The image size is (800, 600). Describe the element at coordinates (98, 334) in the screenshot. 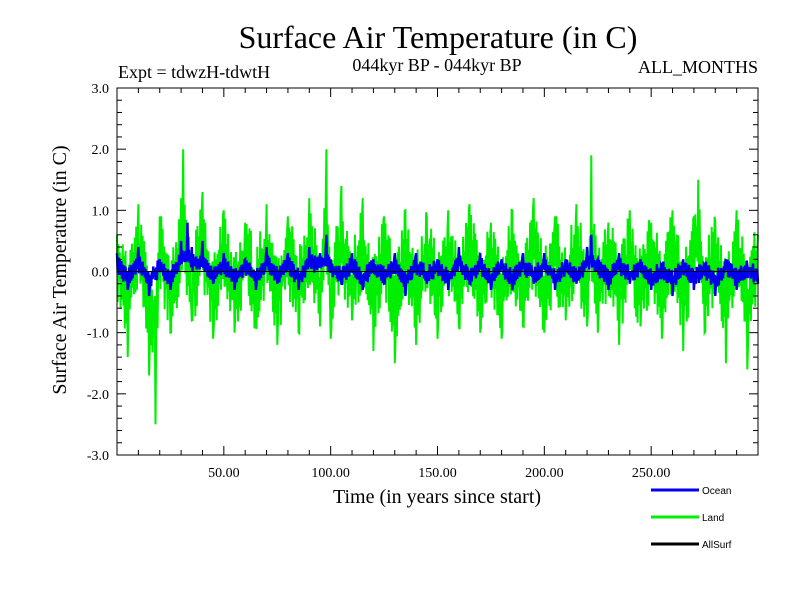

I see `y-tick-label: -1.0` at that location.